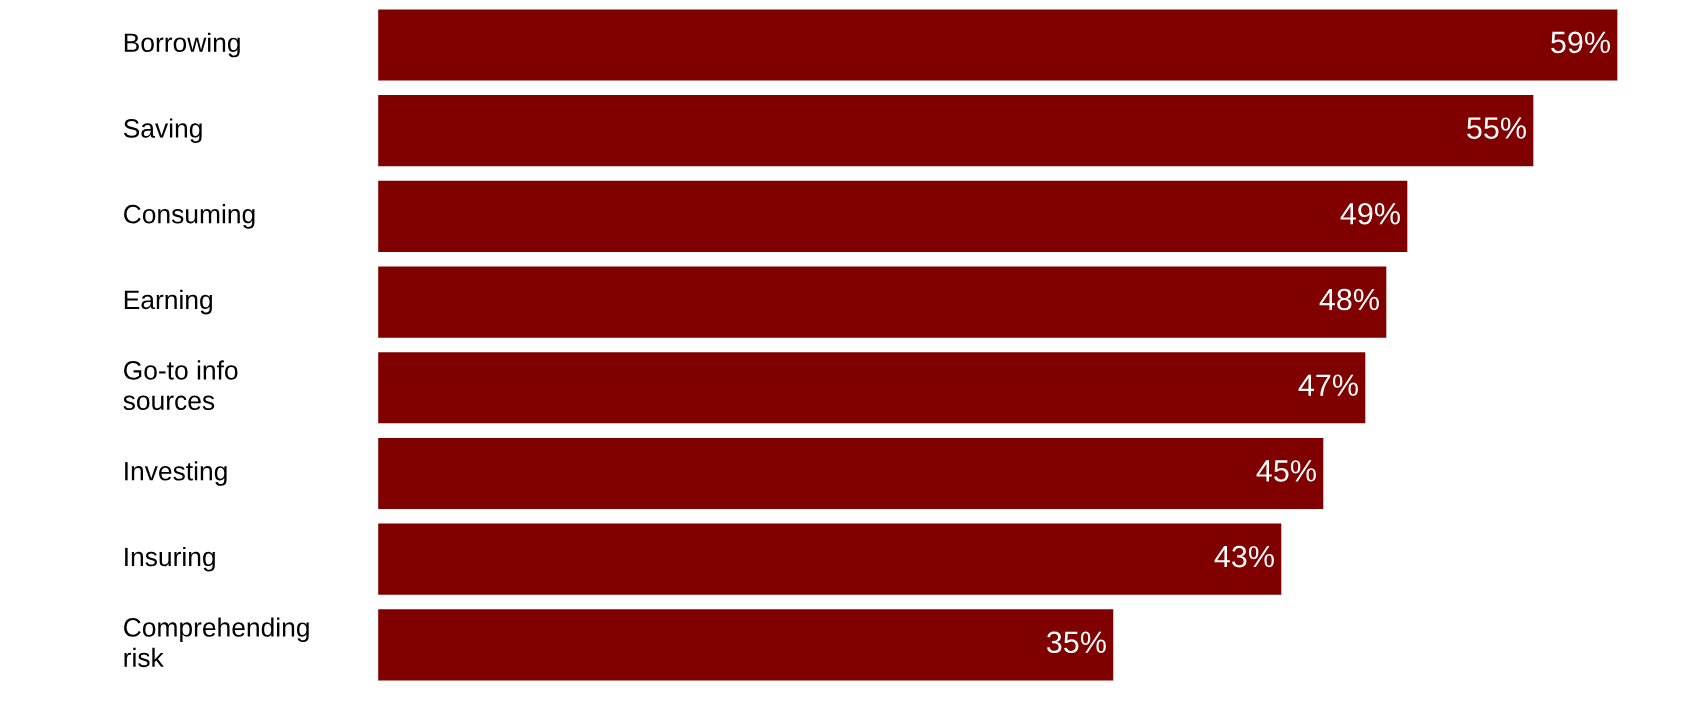 This screenshot has width=1688, height=709. I want to click on y-tick-label: Go-to info sources, so click(180, 385).